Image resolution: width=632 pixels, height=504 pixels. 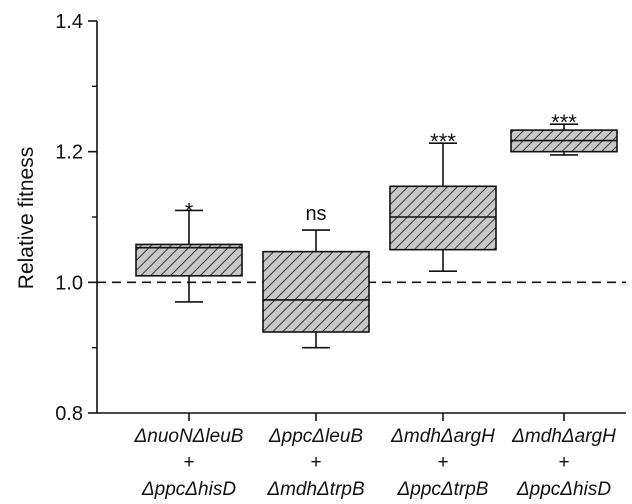 I want to click on x-category-label-3: ΔmdhΔargH + ΔppcΔtrpB, so click(x=442, y=456).